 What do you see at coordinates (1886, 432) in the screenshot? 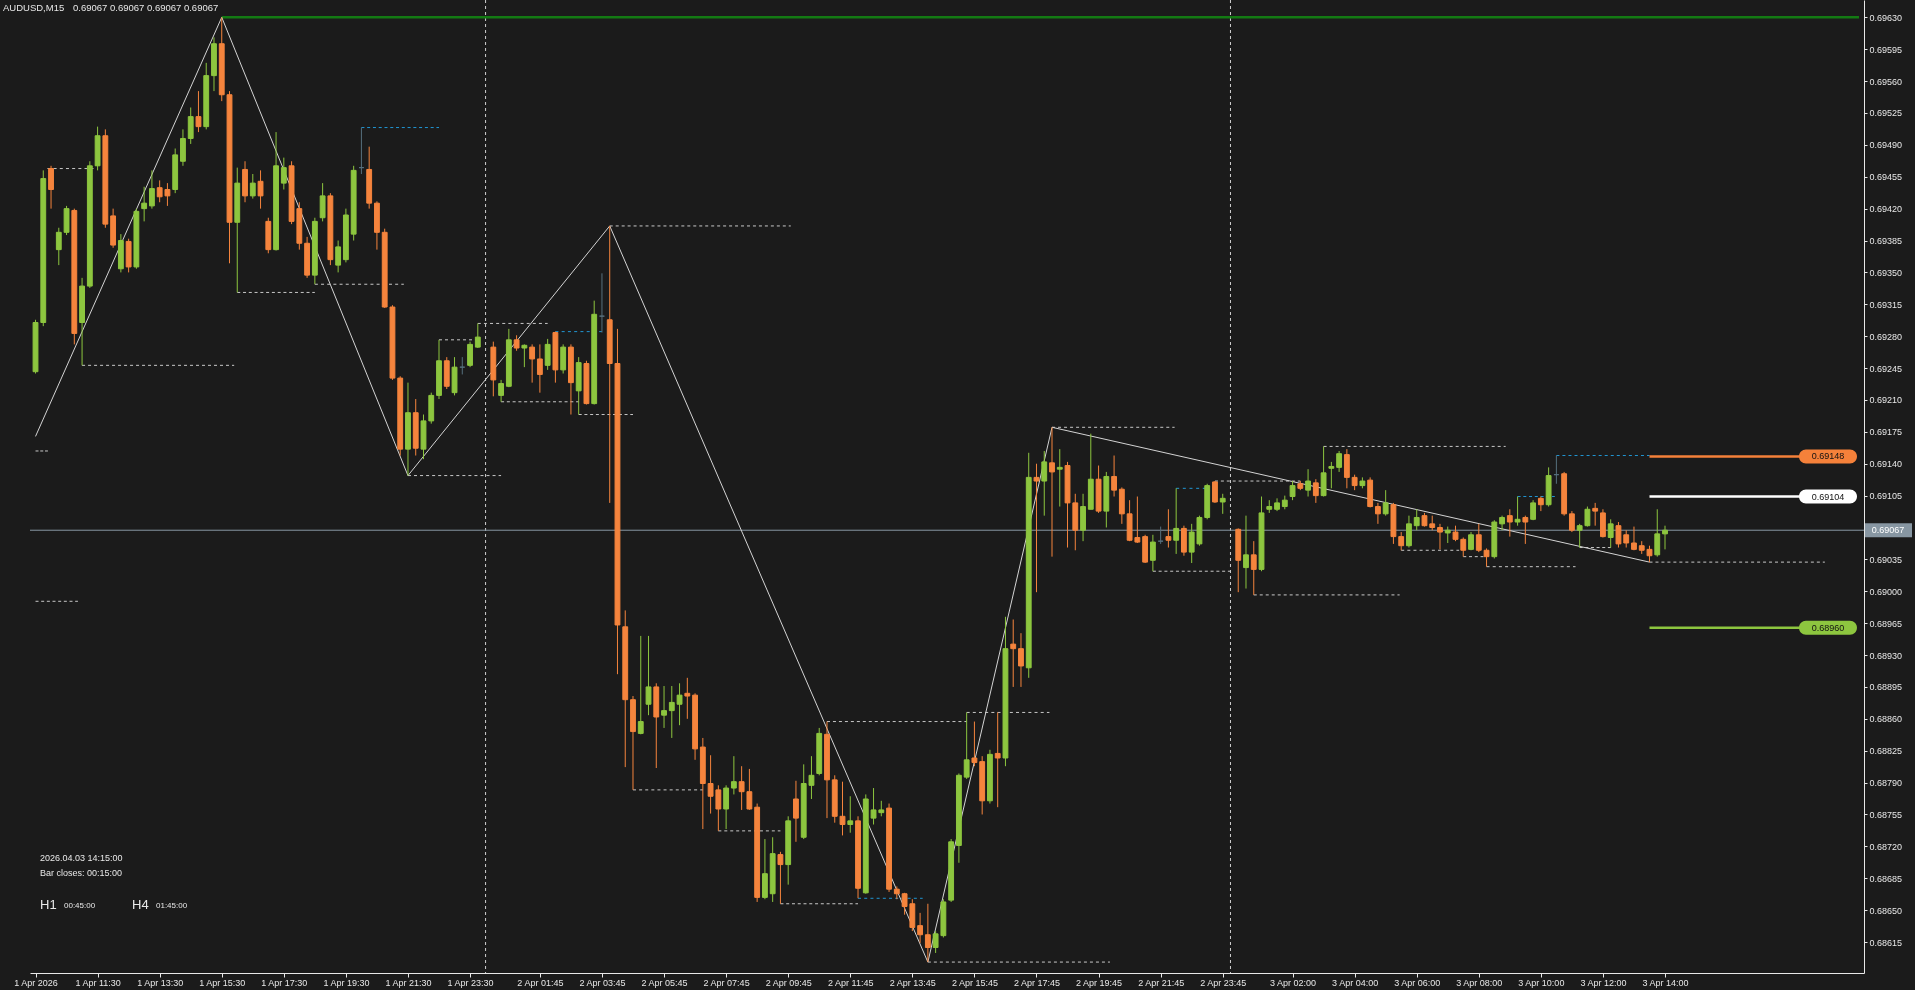
I see `y-tick-label: 0.69175` at bounding box center [1886, 432].